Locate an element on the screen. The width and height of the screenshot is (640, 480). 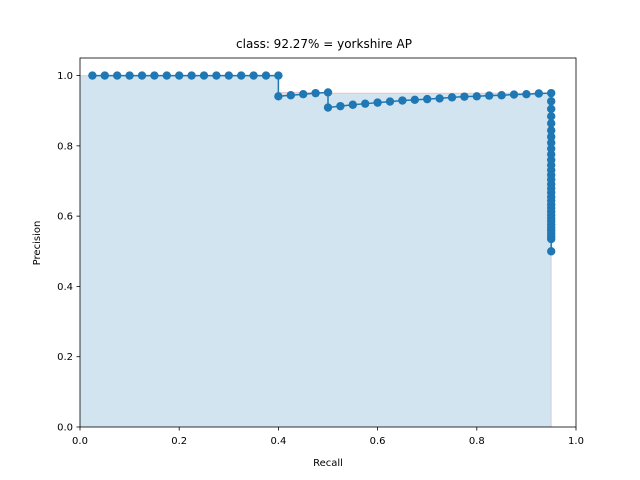
x-tick-label: 0.0 is located at coordinates (80, 441).